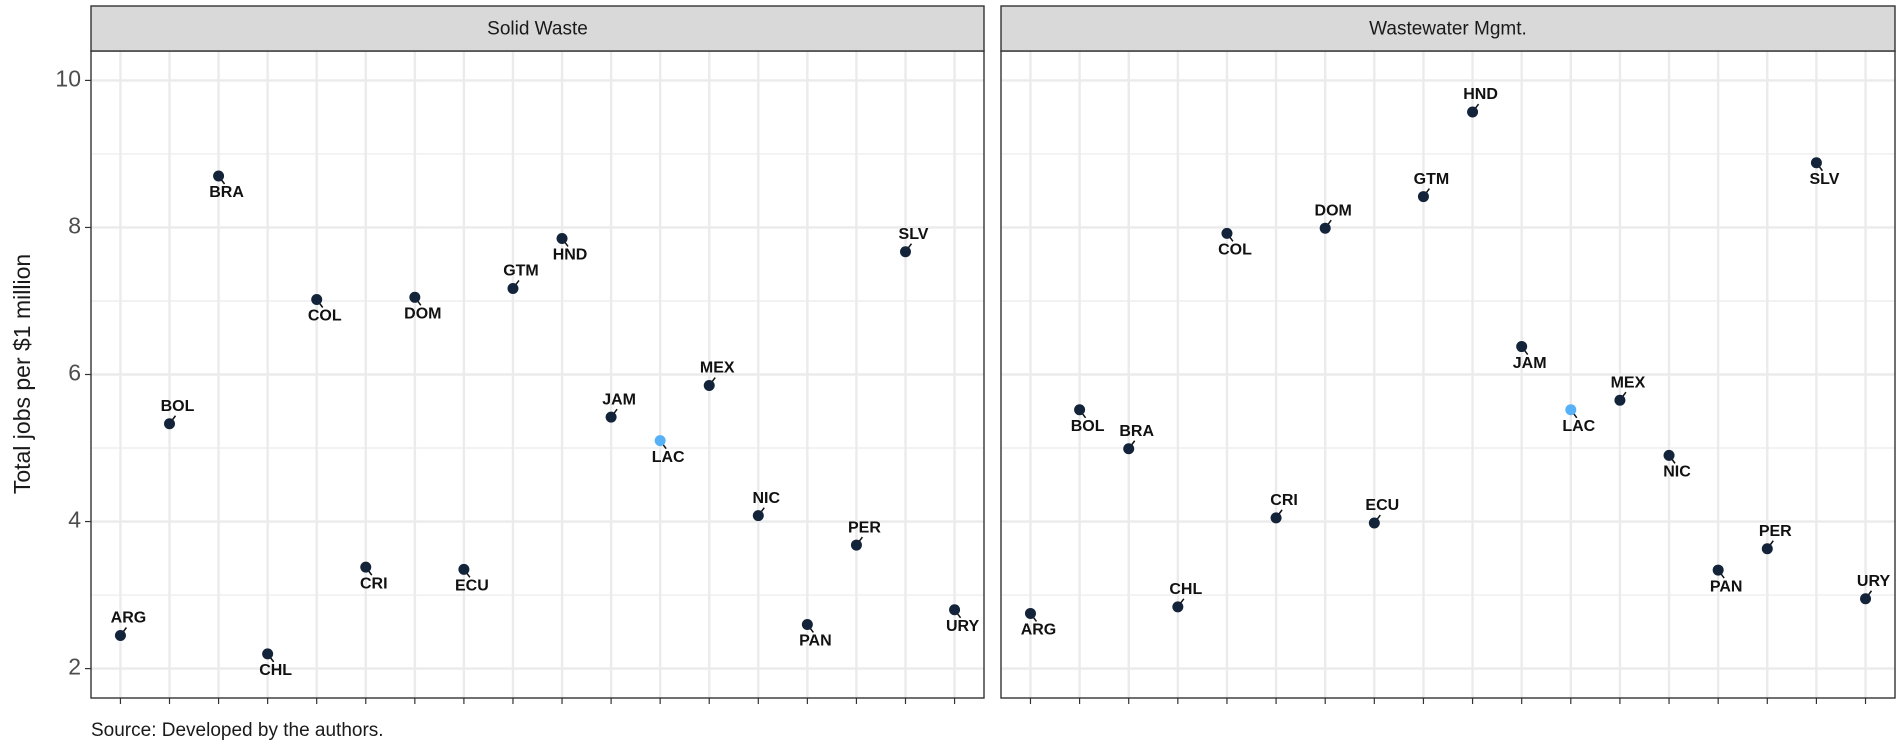  What do you see at coordinates (22, 374) in the screenshot?
I see `y-axis-title: Total jobs per $1 million` at bounding box center [22, 374].